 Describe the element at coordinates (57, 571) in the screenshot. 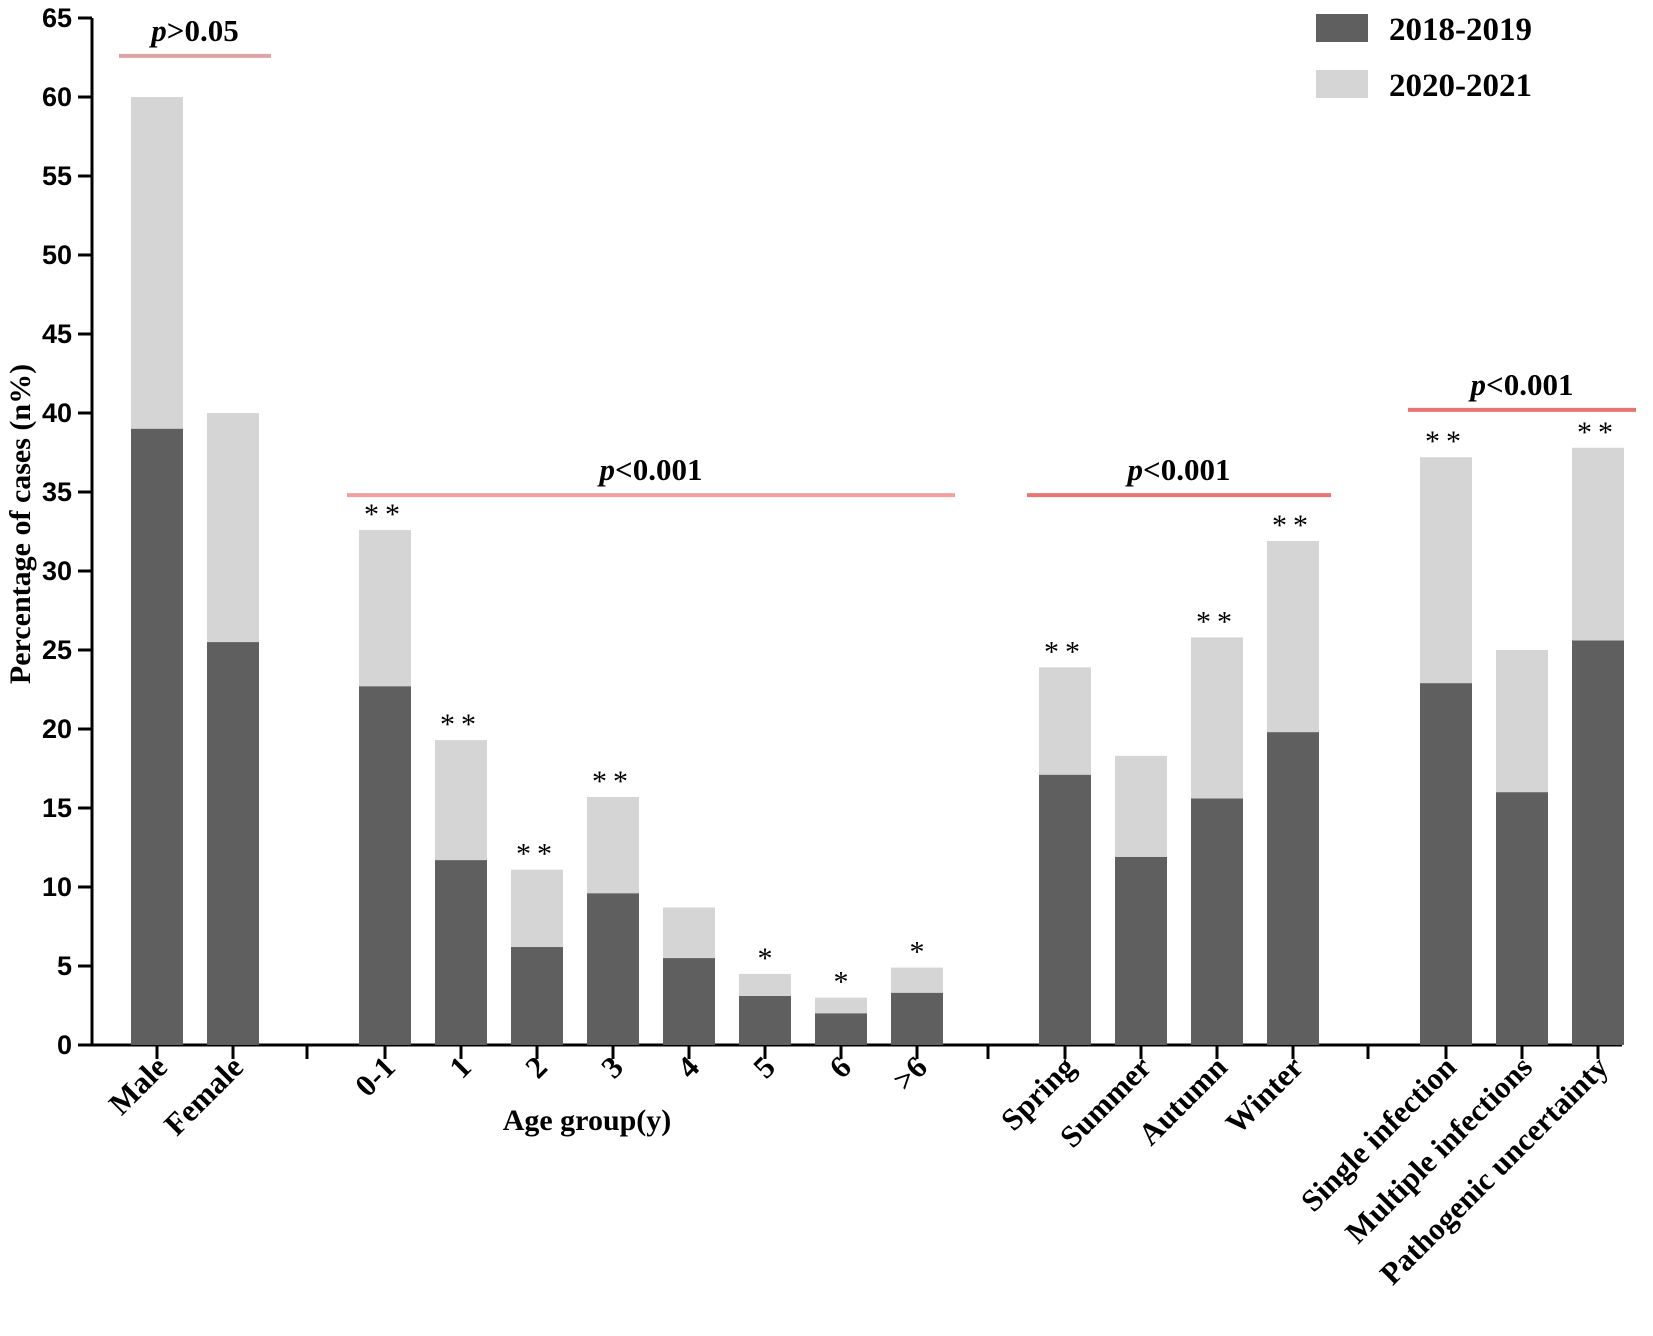

I see `y-tick-label: 30` at that location.